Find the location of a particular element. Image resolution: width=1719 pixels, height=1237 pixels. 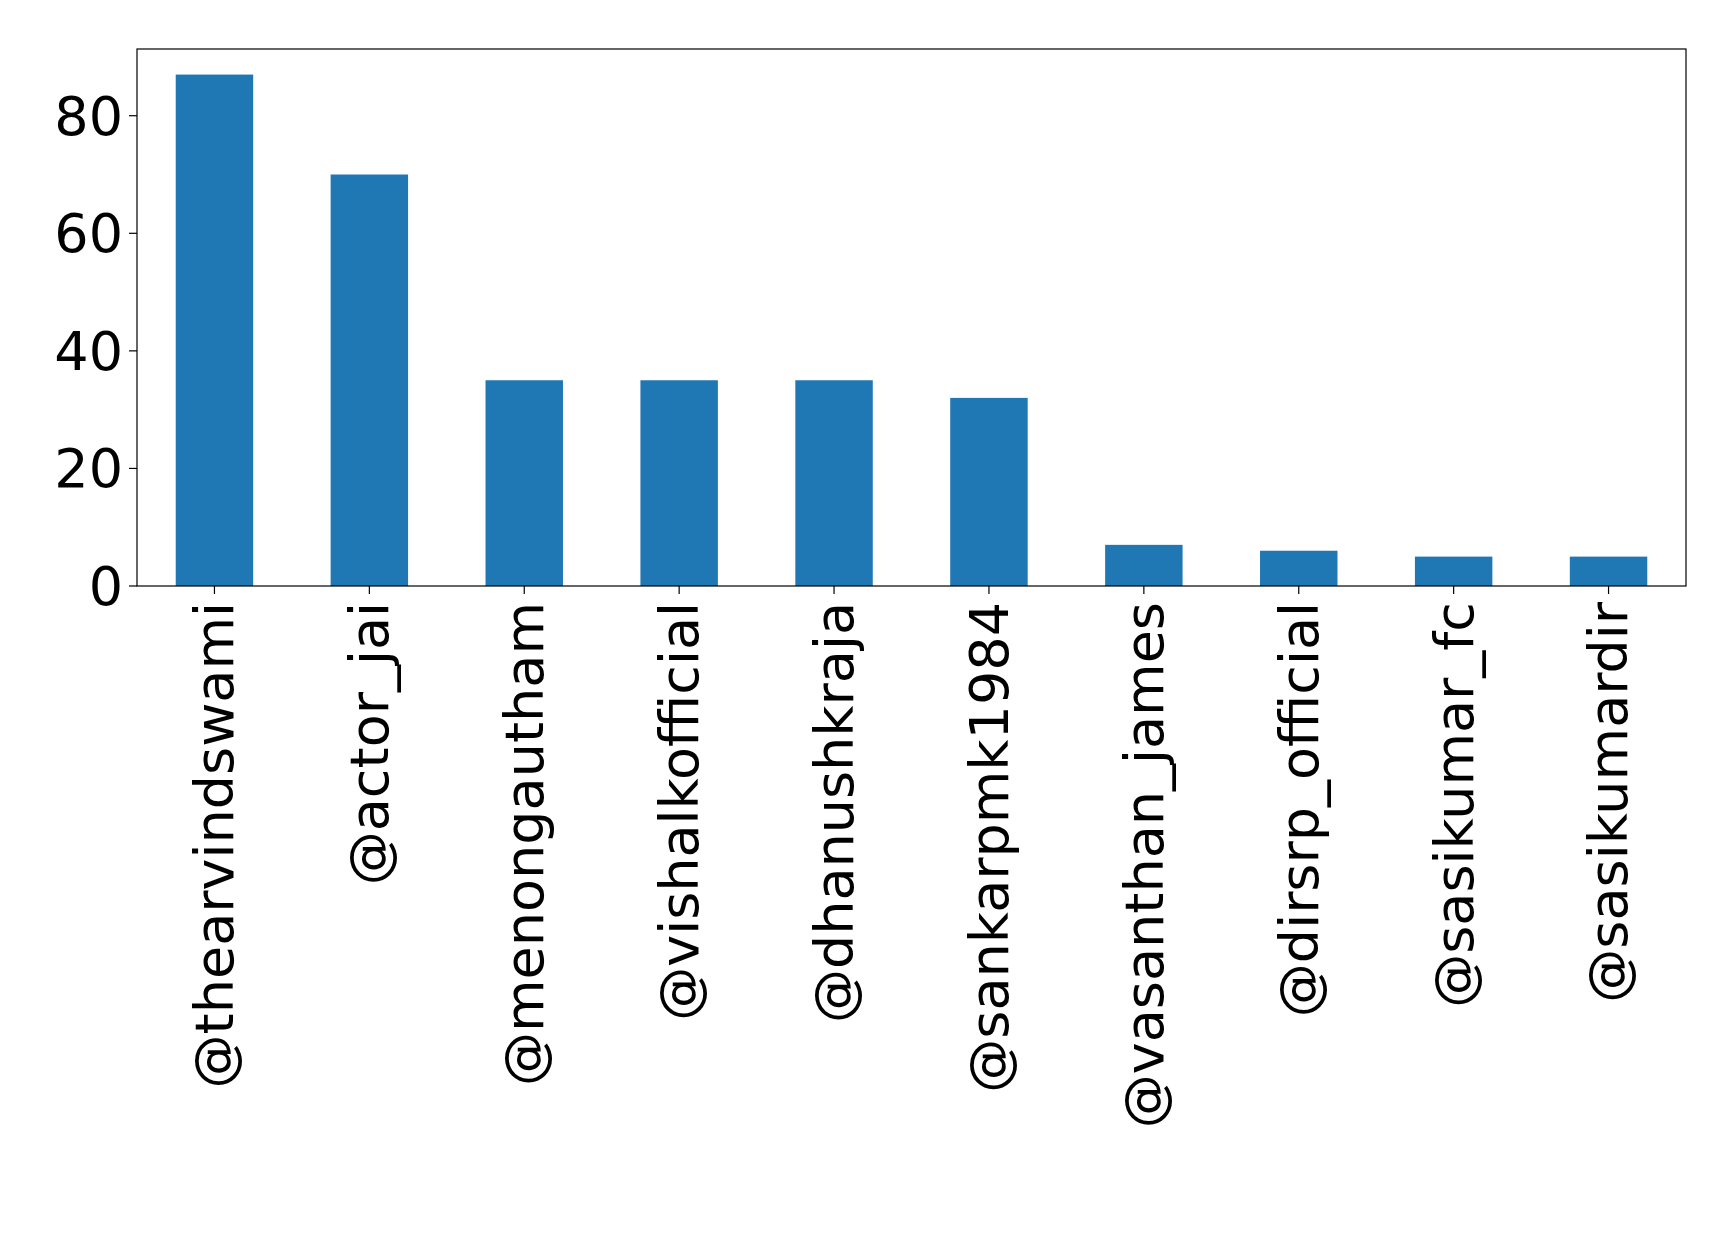

y-tick-label: 40 is located at coordinates (88, 351).